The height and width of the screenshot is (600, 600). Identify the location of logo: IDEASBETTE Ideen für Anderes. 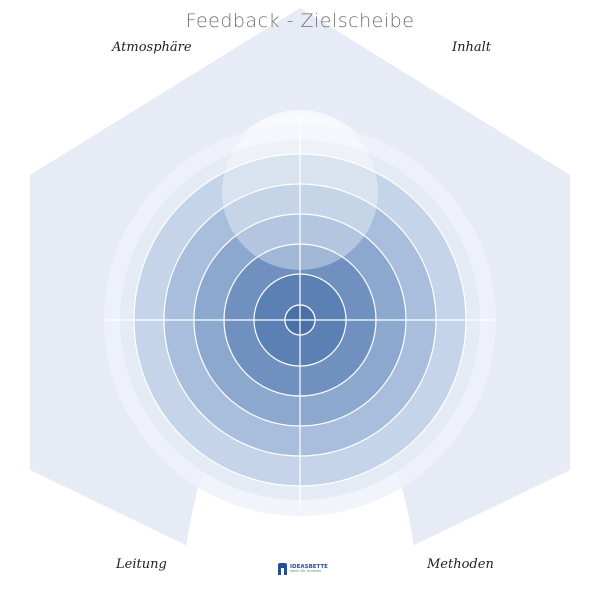
(303, 569).